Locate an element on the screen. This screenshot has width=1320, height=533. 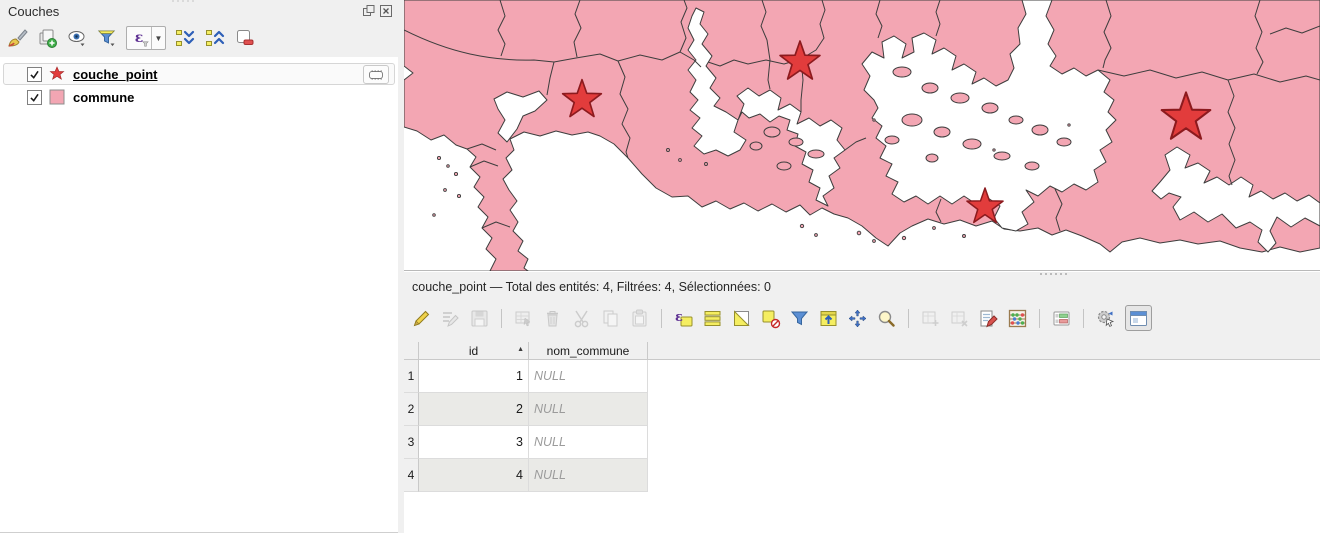
horizontal-splitter-handle is located at coordinates (1053, 274).